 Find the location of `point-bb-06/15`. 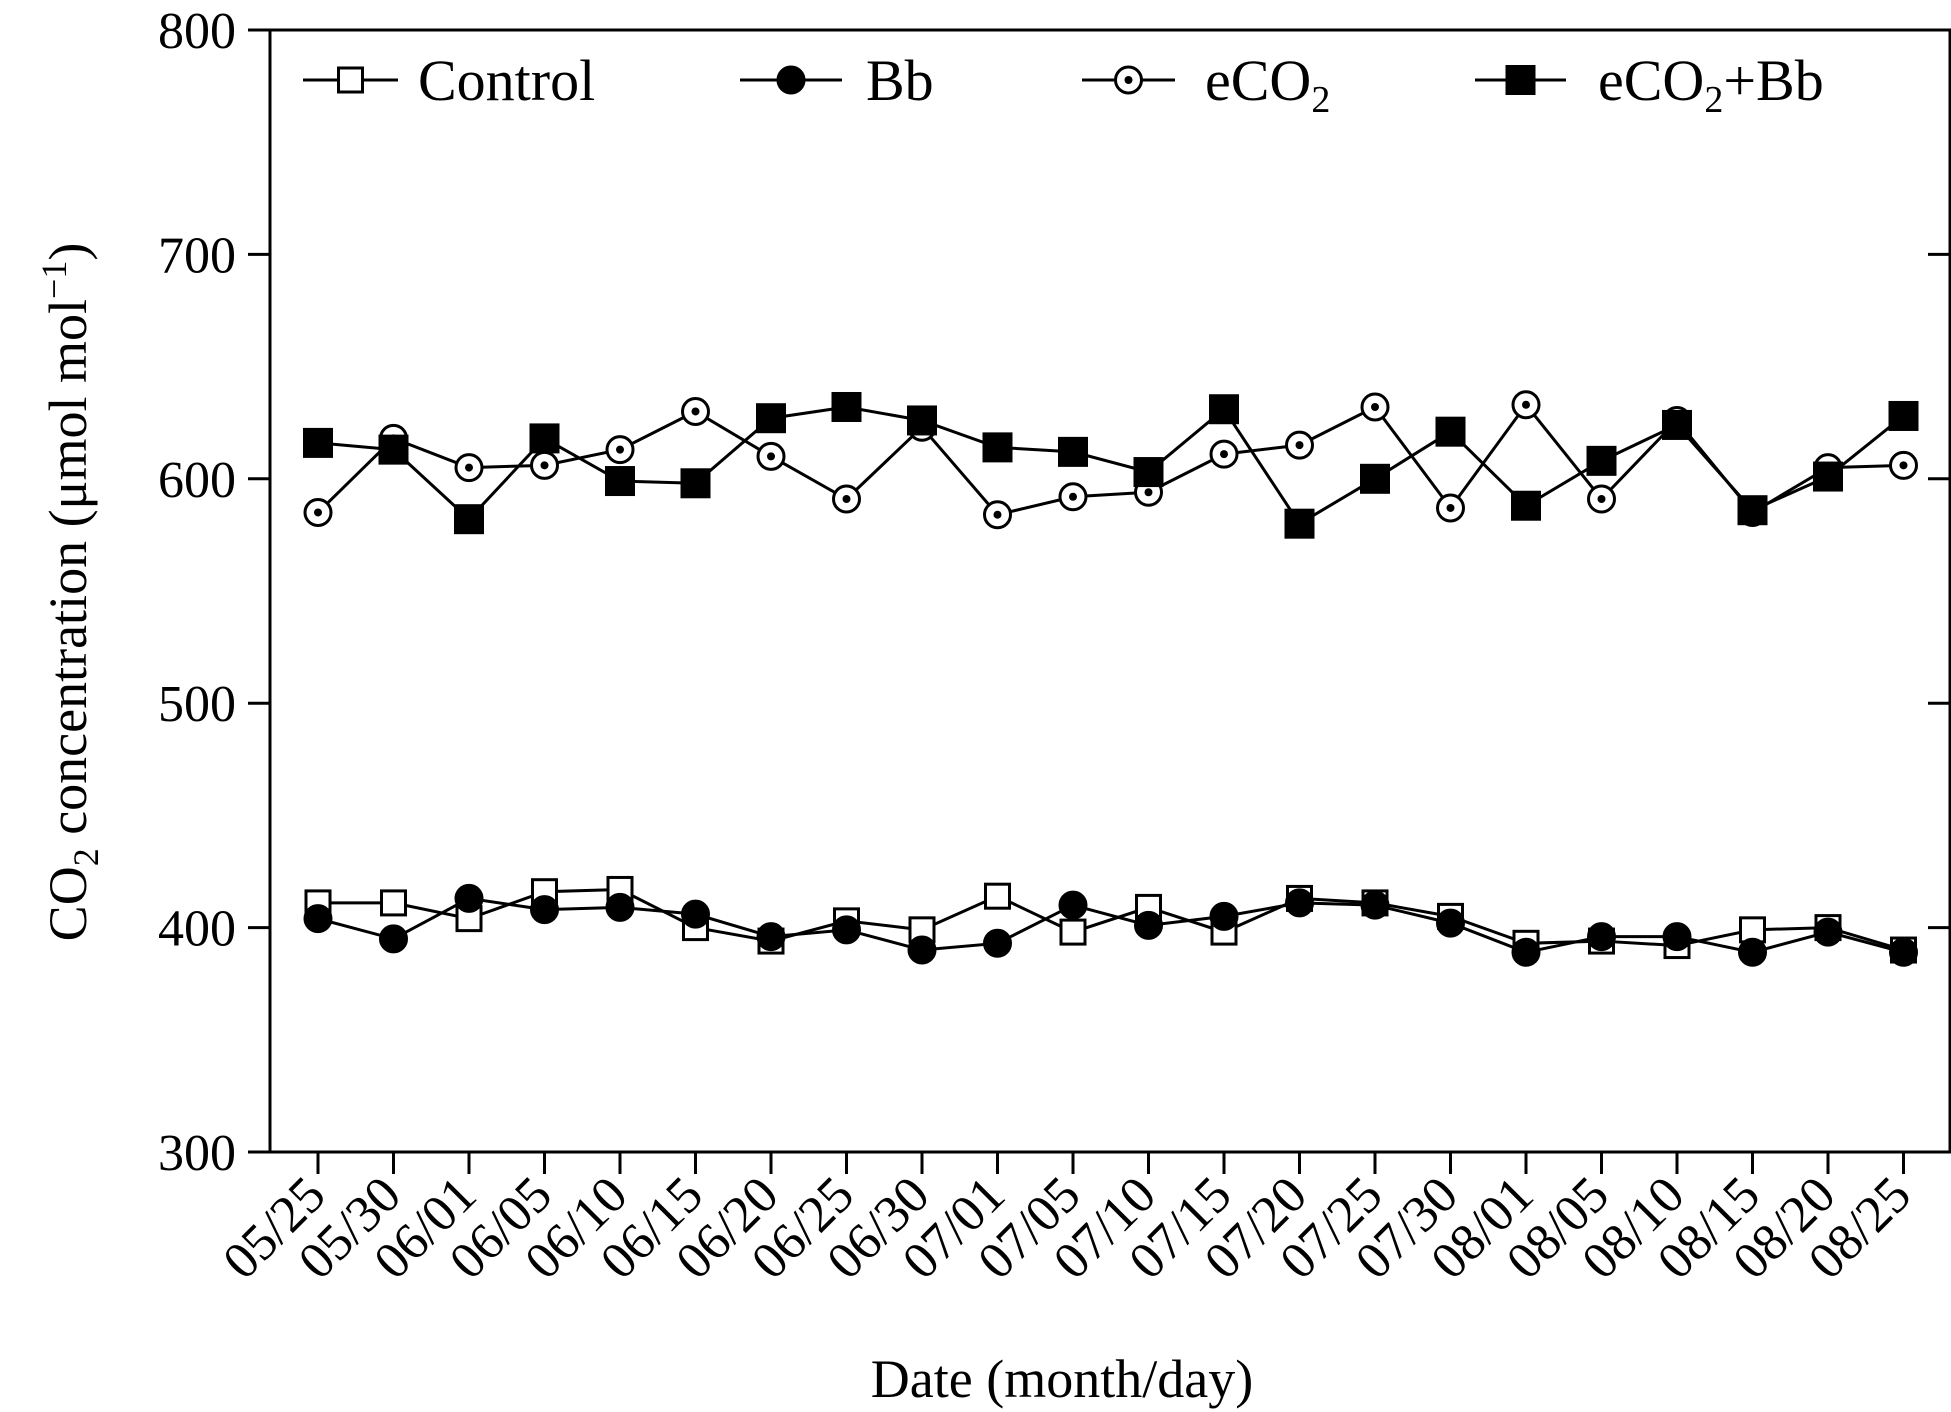

point-bb-06/15 is located at coordinates (695, 914).